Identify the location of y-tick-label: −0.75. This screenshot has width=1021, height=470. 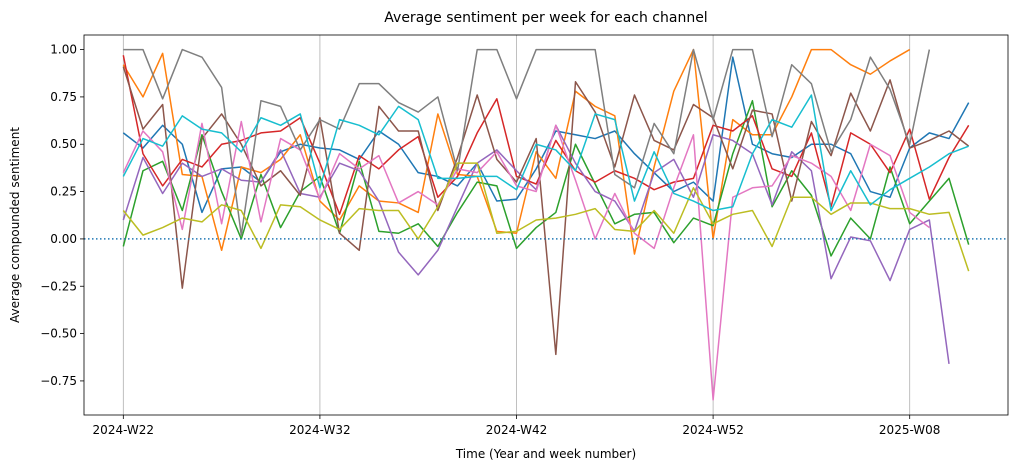
(58, 381).